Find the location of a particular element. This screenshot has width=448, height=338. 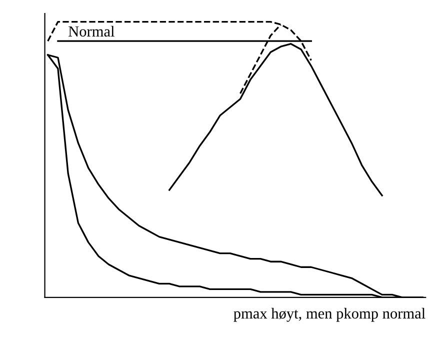

series-label: Normal is located at coordinates (91, 31).